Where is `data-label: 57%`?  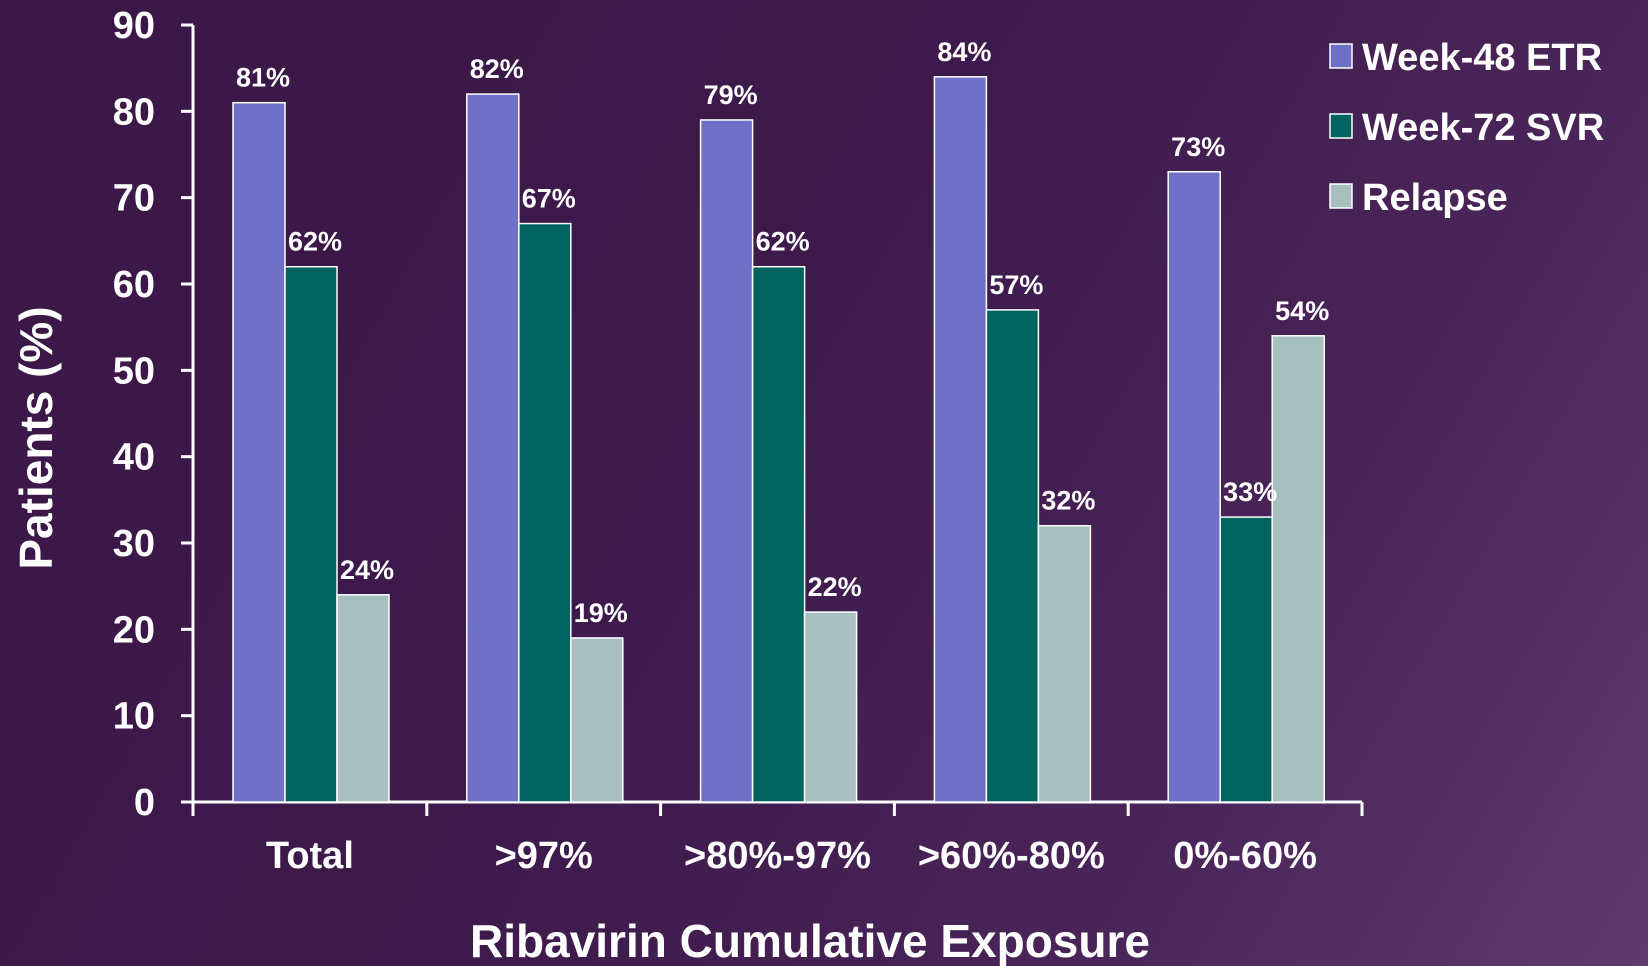 data-label: 57% is located at coordinates (1016, 285).